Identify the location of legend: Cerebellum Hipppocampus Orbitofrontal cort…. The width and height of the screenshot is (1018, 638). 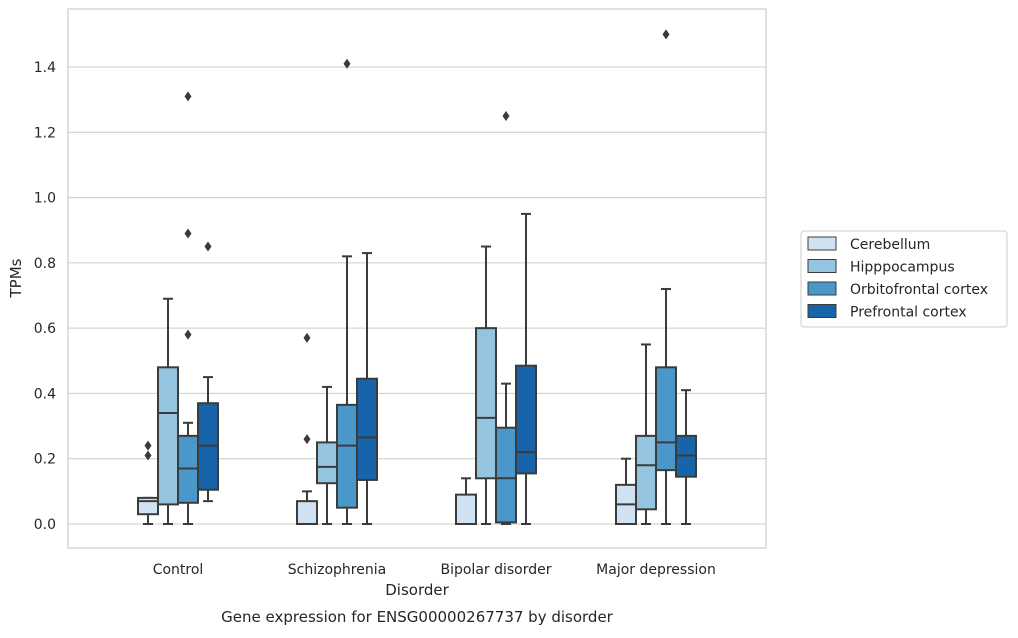
(904, 279).